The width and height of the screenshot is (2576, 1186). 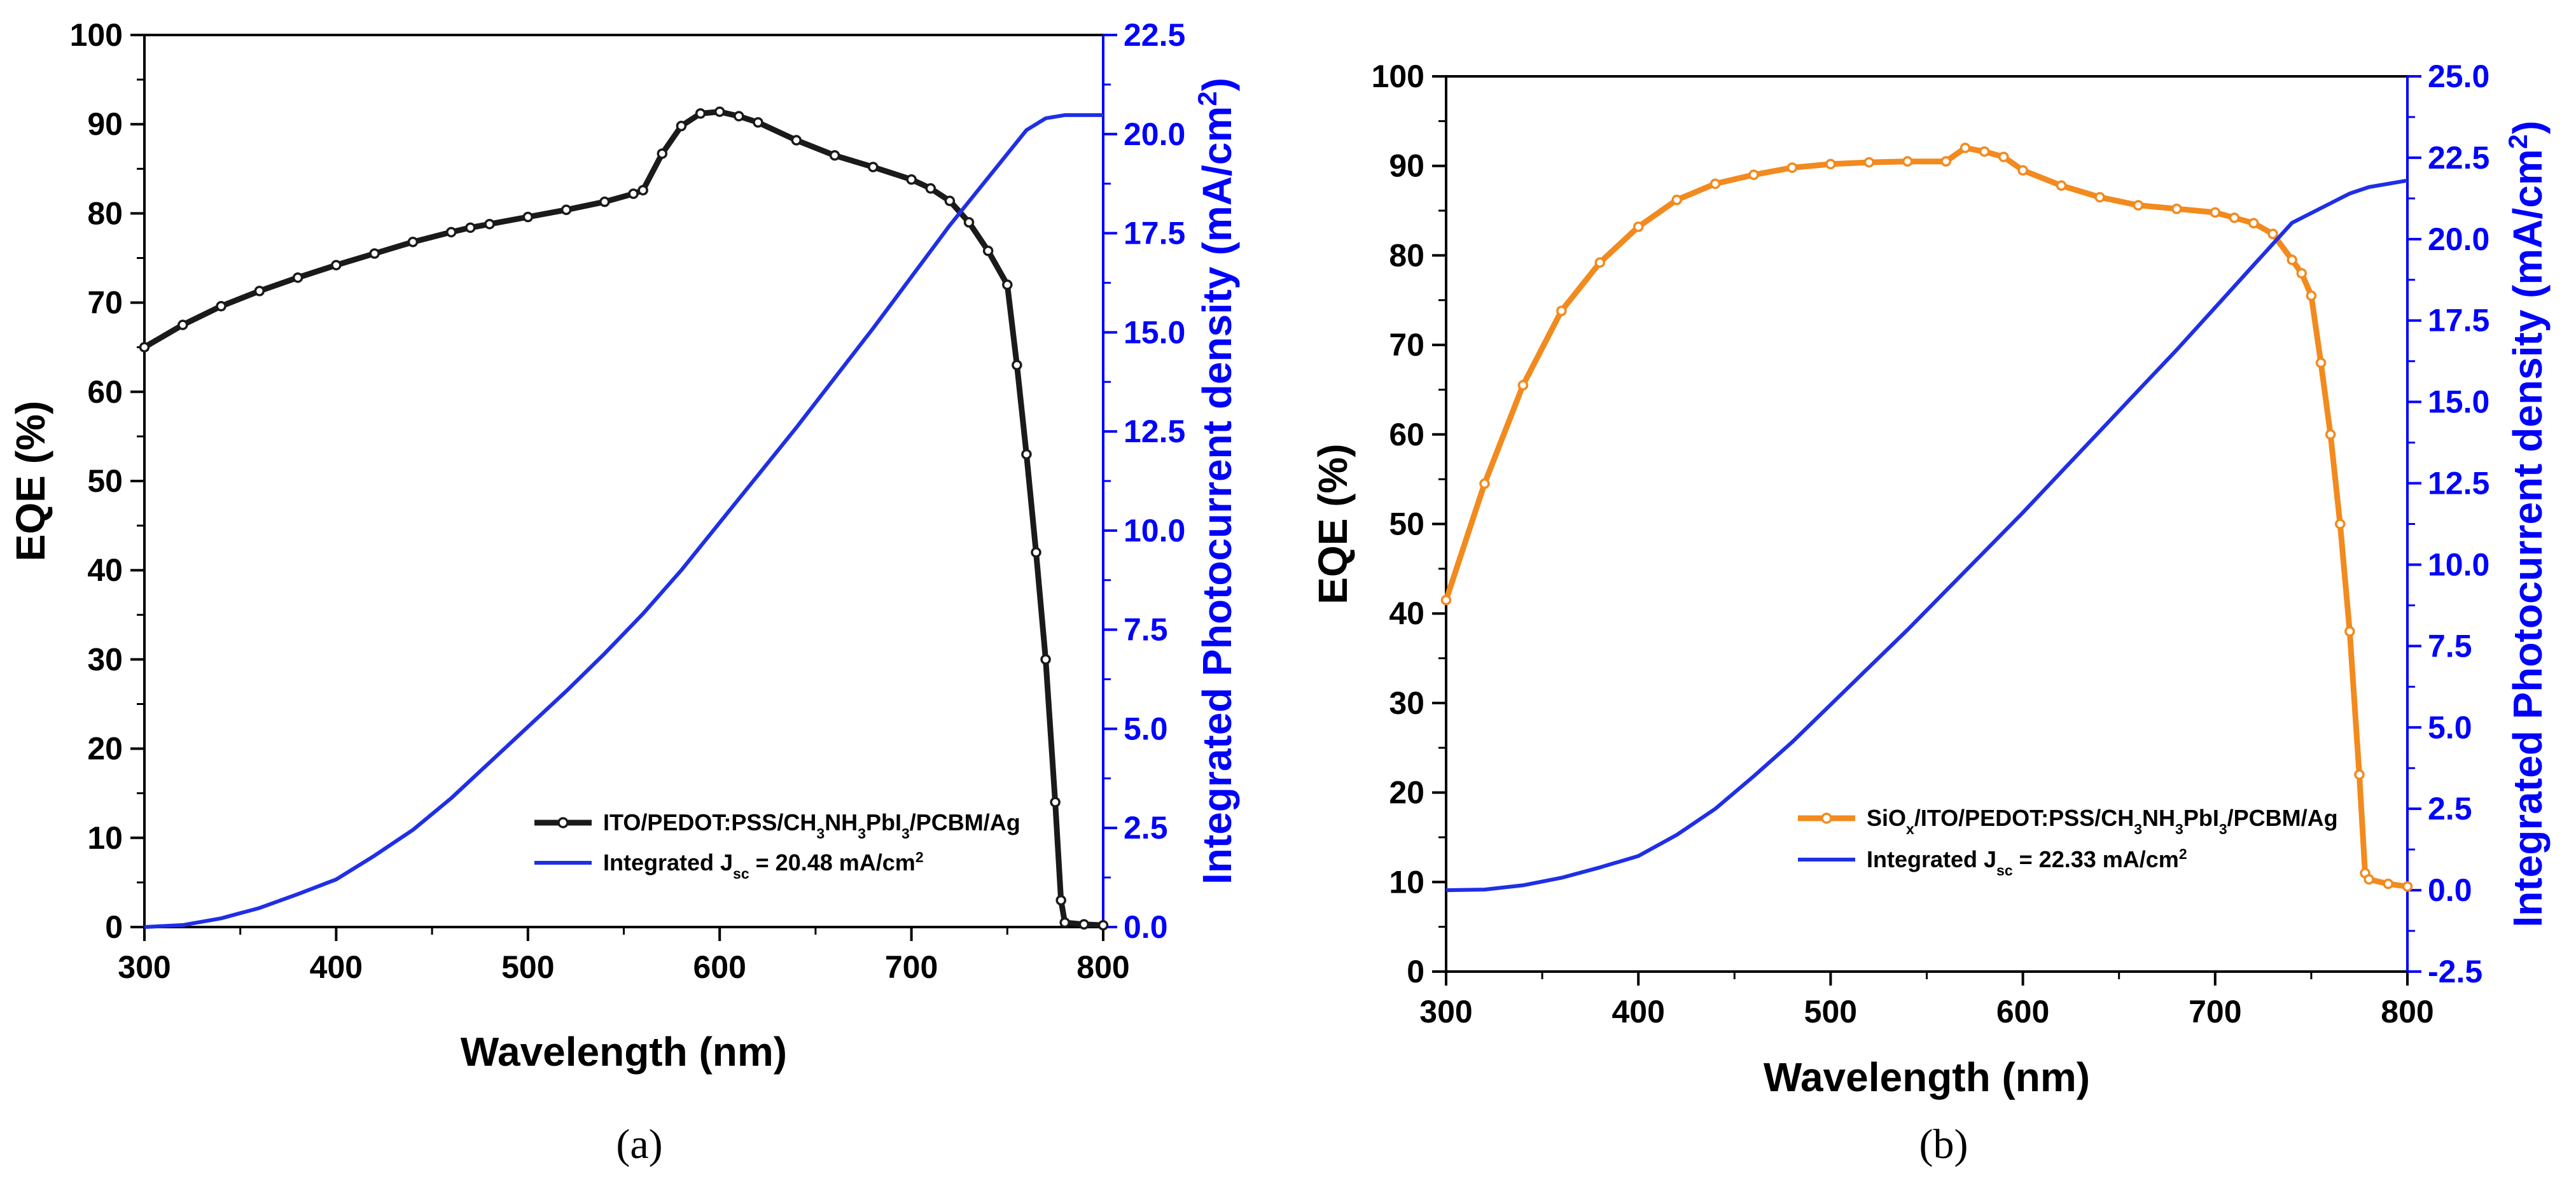 I want to click on panel-label: (b), so click(x=1944, y=1144).